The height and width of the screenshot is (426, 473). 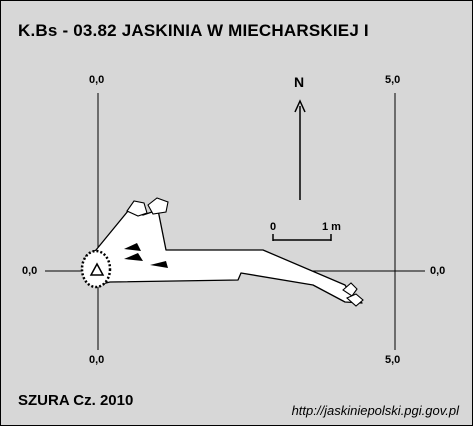 I want to click on grid-label-bottom-left: 0,0, so click(x=97, y=360).